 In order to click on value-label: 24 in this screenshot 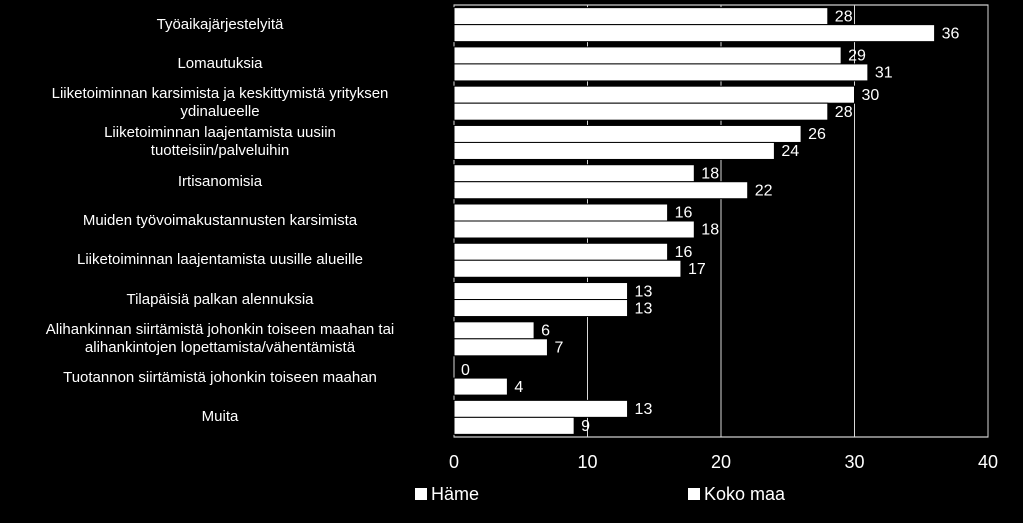, I will do `click(790, 151)`.